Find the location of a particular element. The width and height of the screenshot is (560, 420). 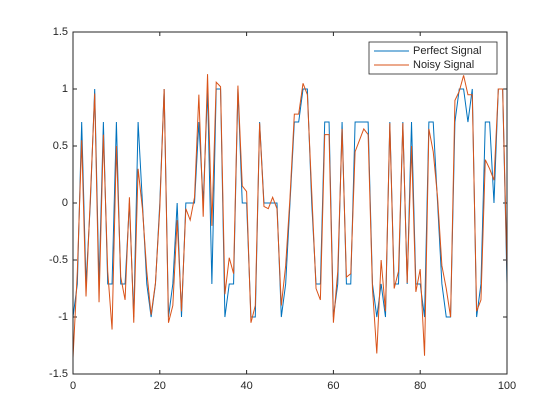

x-tick-label: 80 is located at coordinates (420, 386).